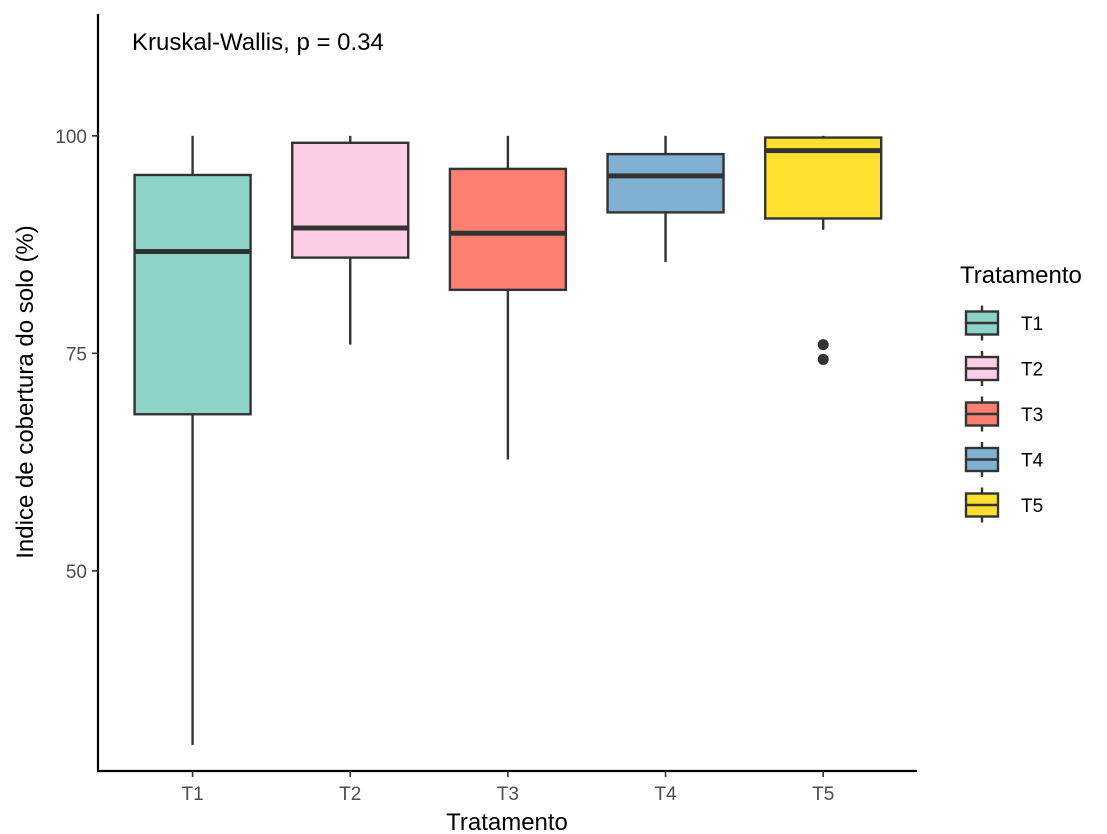  Describe the element at coordinates (192, 440) in the screenshot. I see `box-group-t1` at that location.